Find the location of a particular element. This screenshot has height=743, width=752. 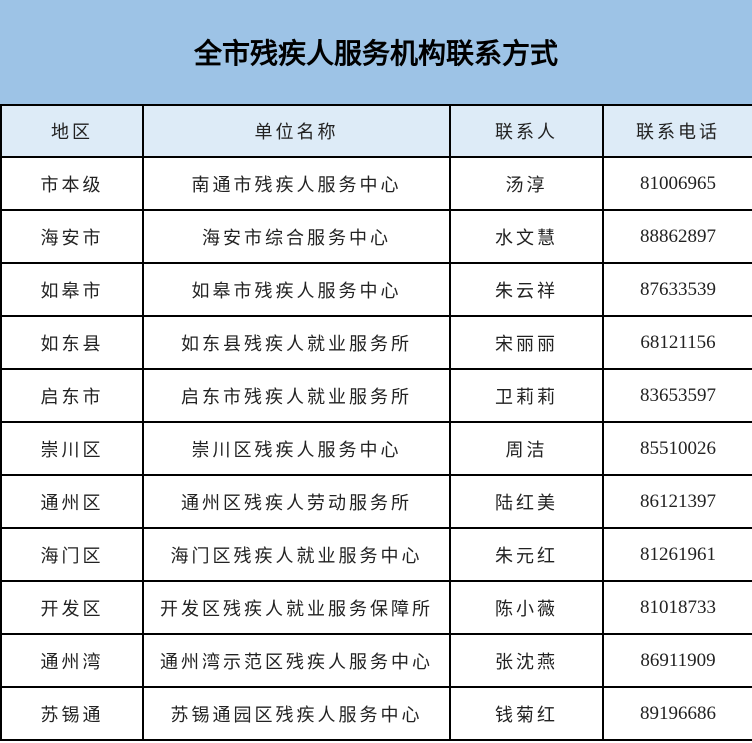

phone-cell: 68121156 is located at coordinates (677, 342).